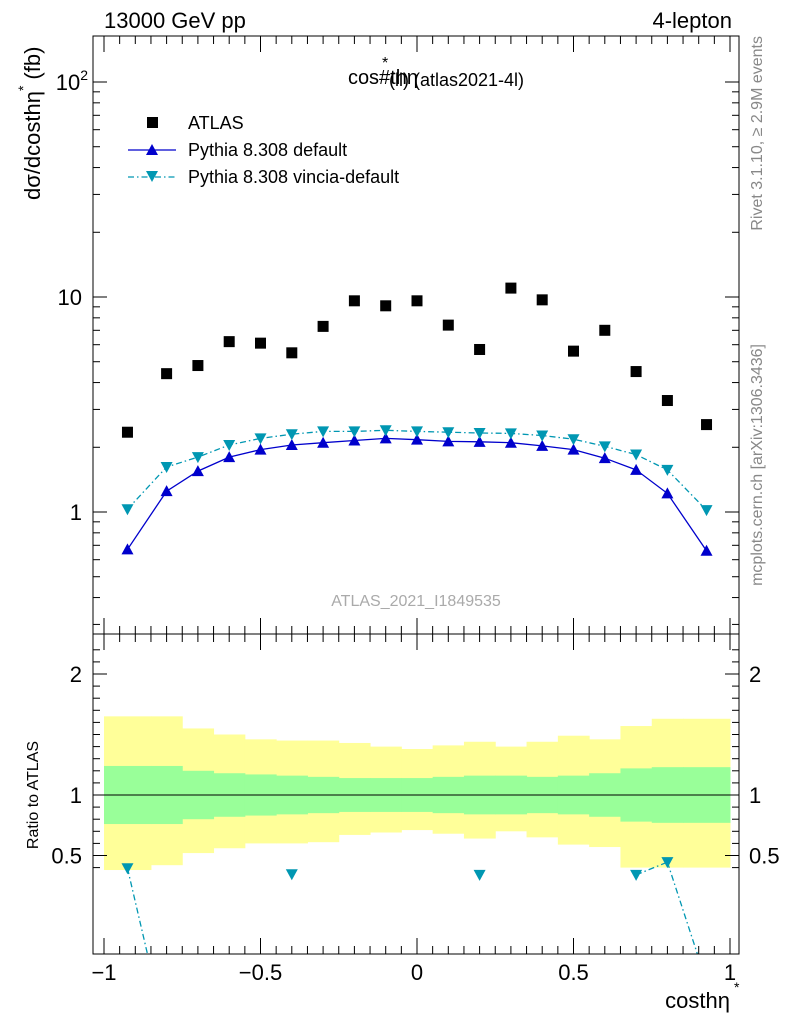 This screenshot has width=786, height=1029. Describe the element at coordinates (456, 80) in the screenshot. I see `plot-title-rest: (ll) (atlas2021-4l)` at that location.